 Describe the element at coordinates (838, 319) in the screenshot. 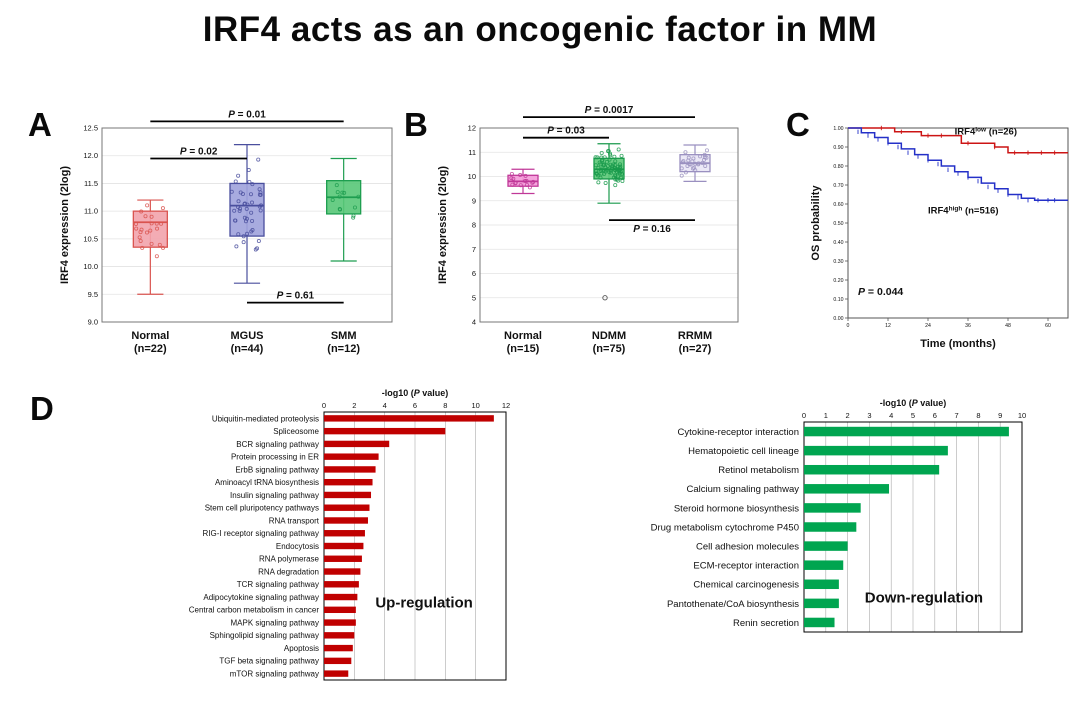

I see `svg-text: 0.00` at that location.